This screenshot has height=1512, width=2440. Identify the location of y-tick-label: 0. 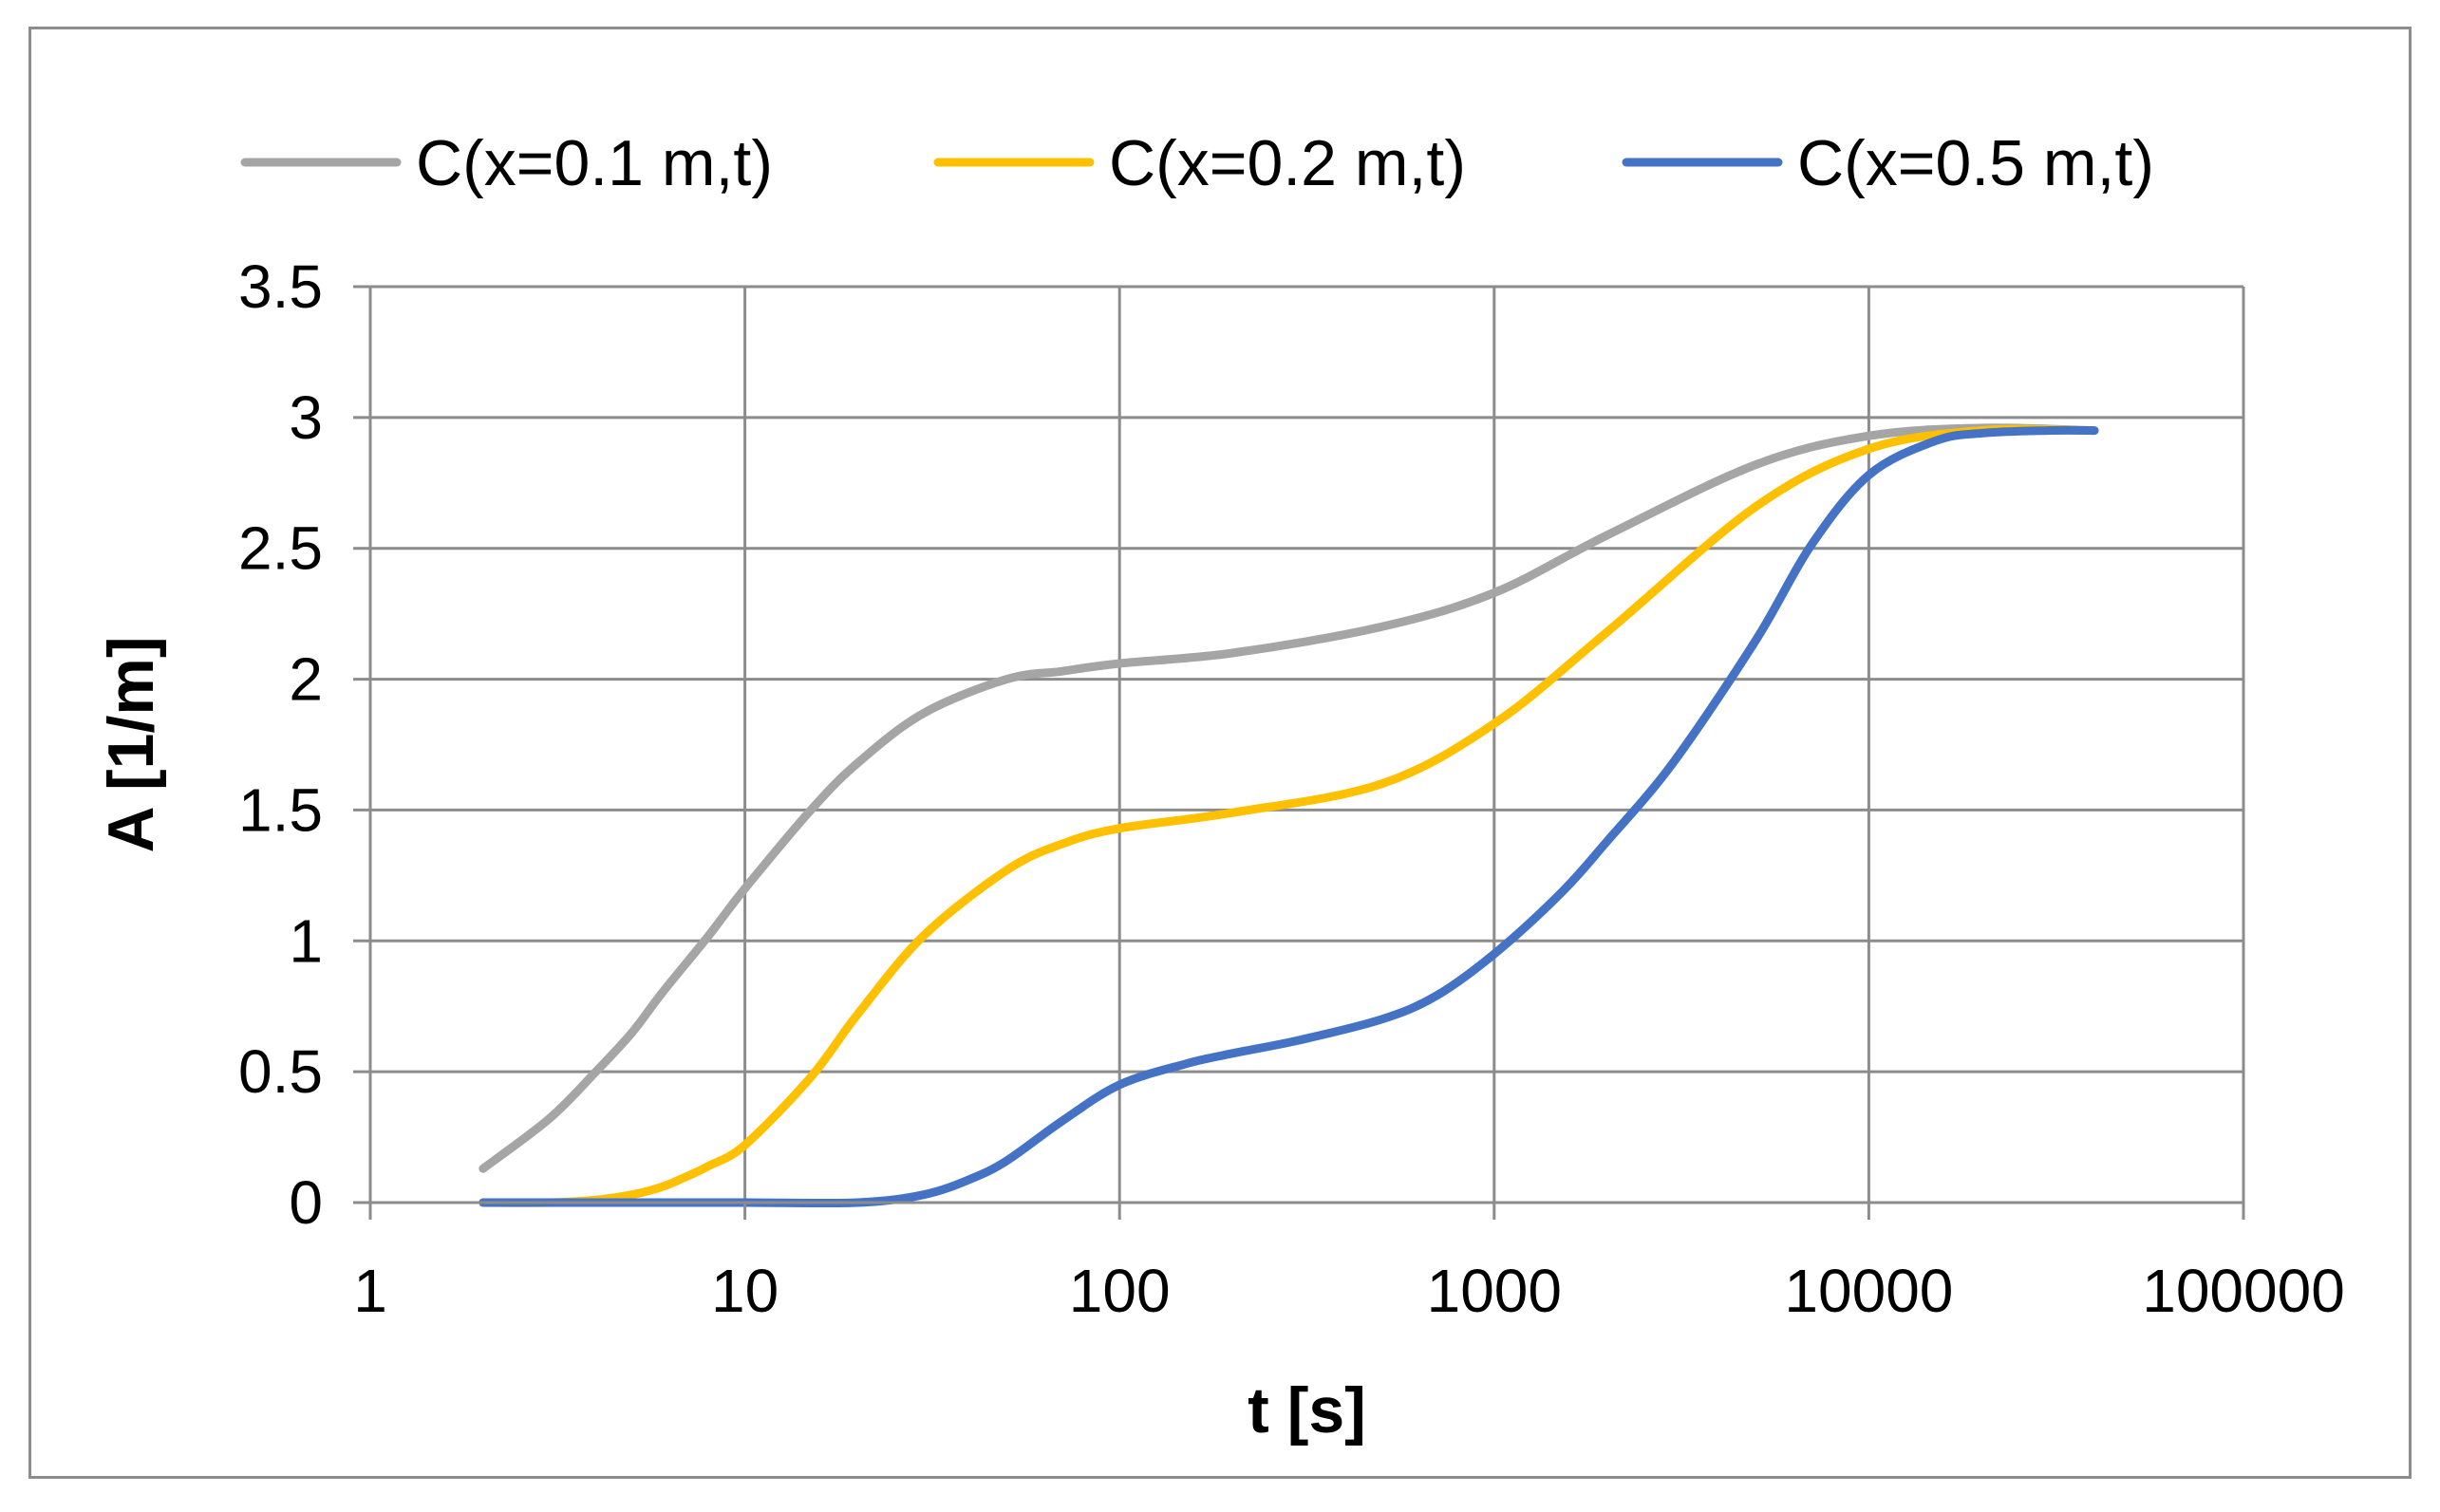
(306, 1202).